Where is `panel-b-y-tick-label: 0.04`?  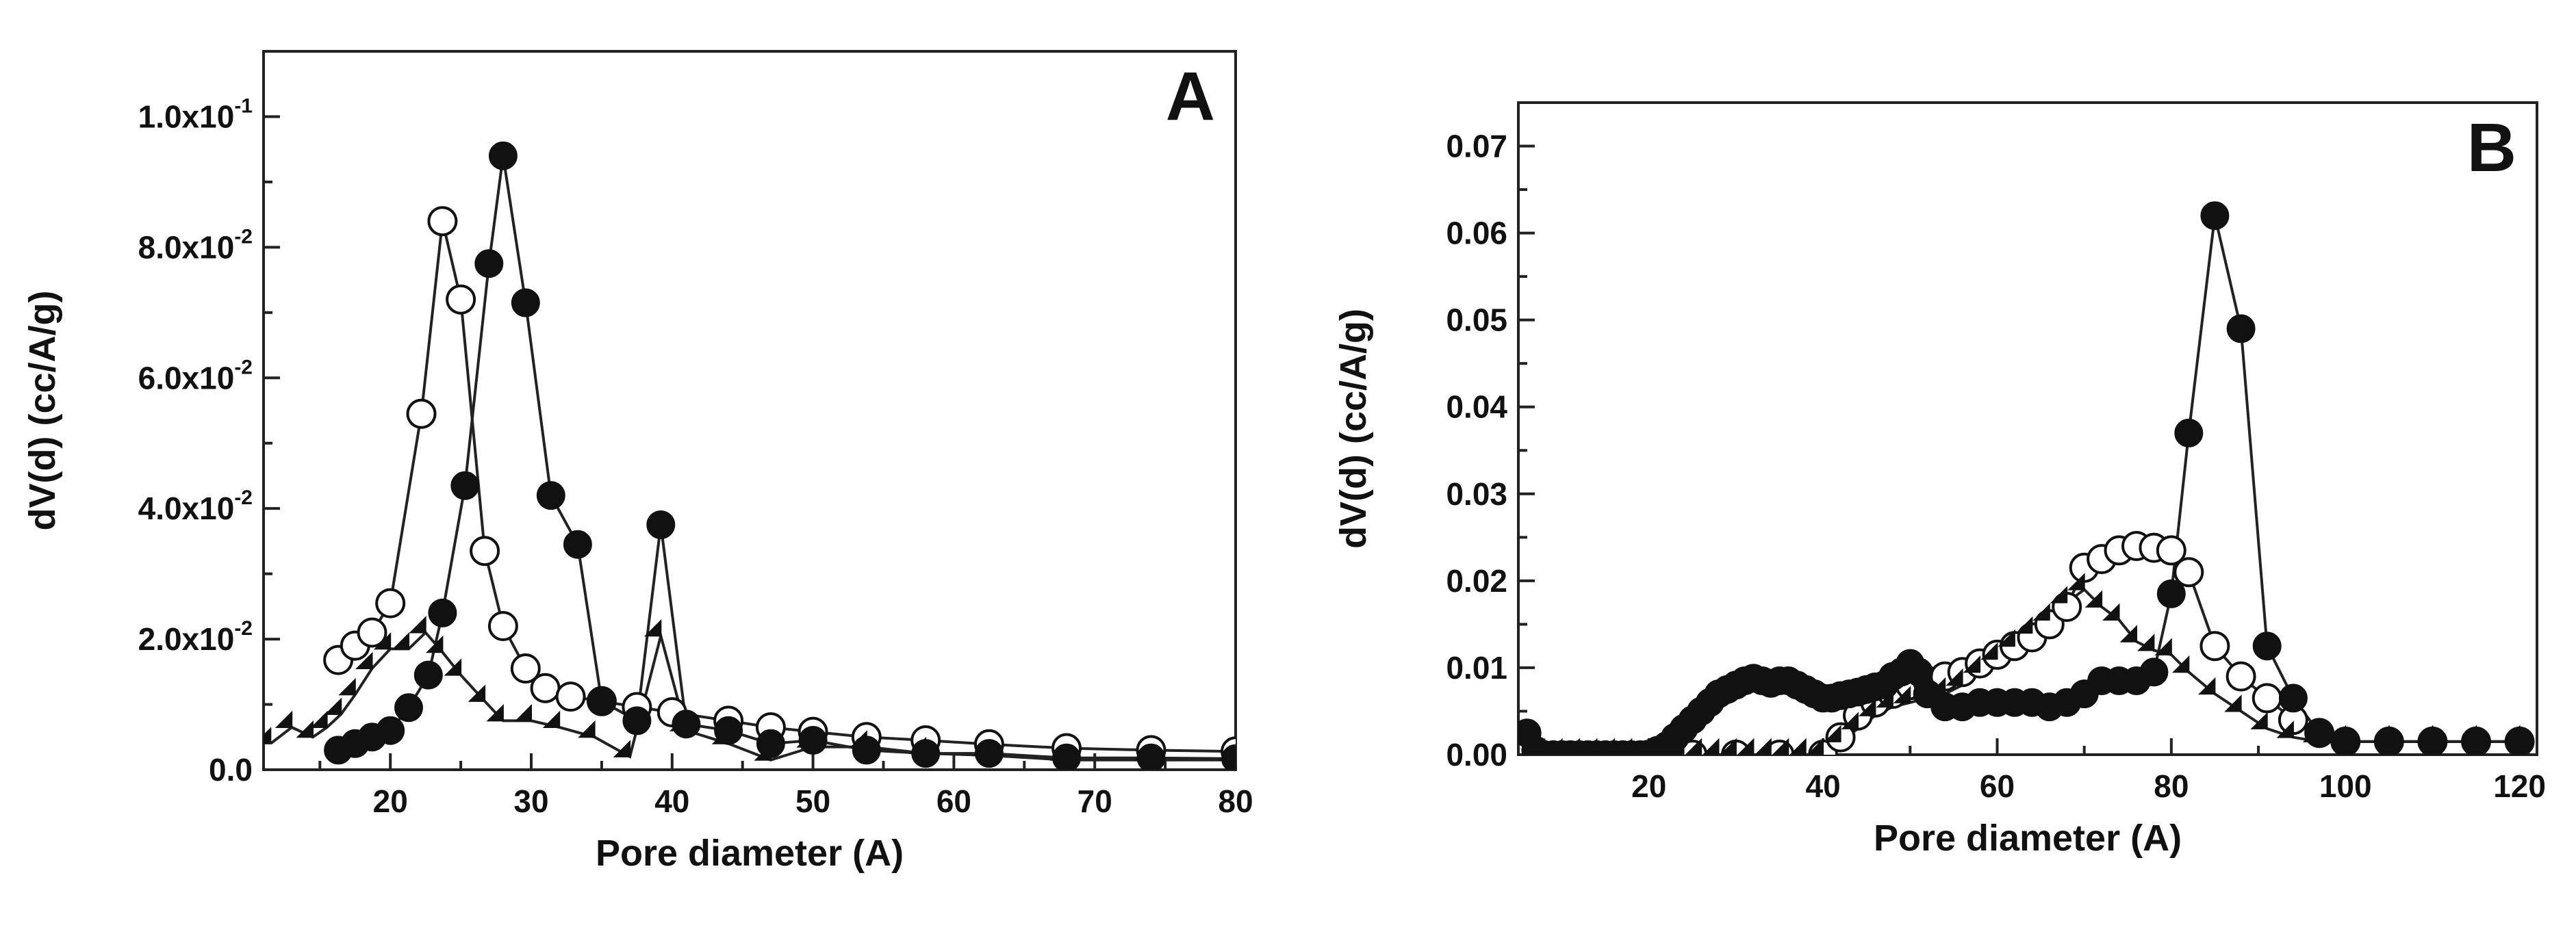
panel-b-y-tick-label: 0.04 is located at coordinates (1476, 407).